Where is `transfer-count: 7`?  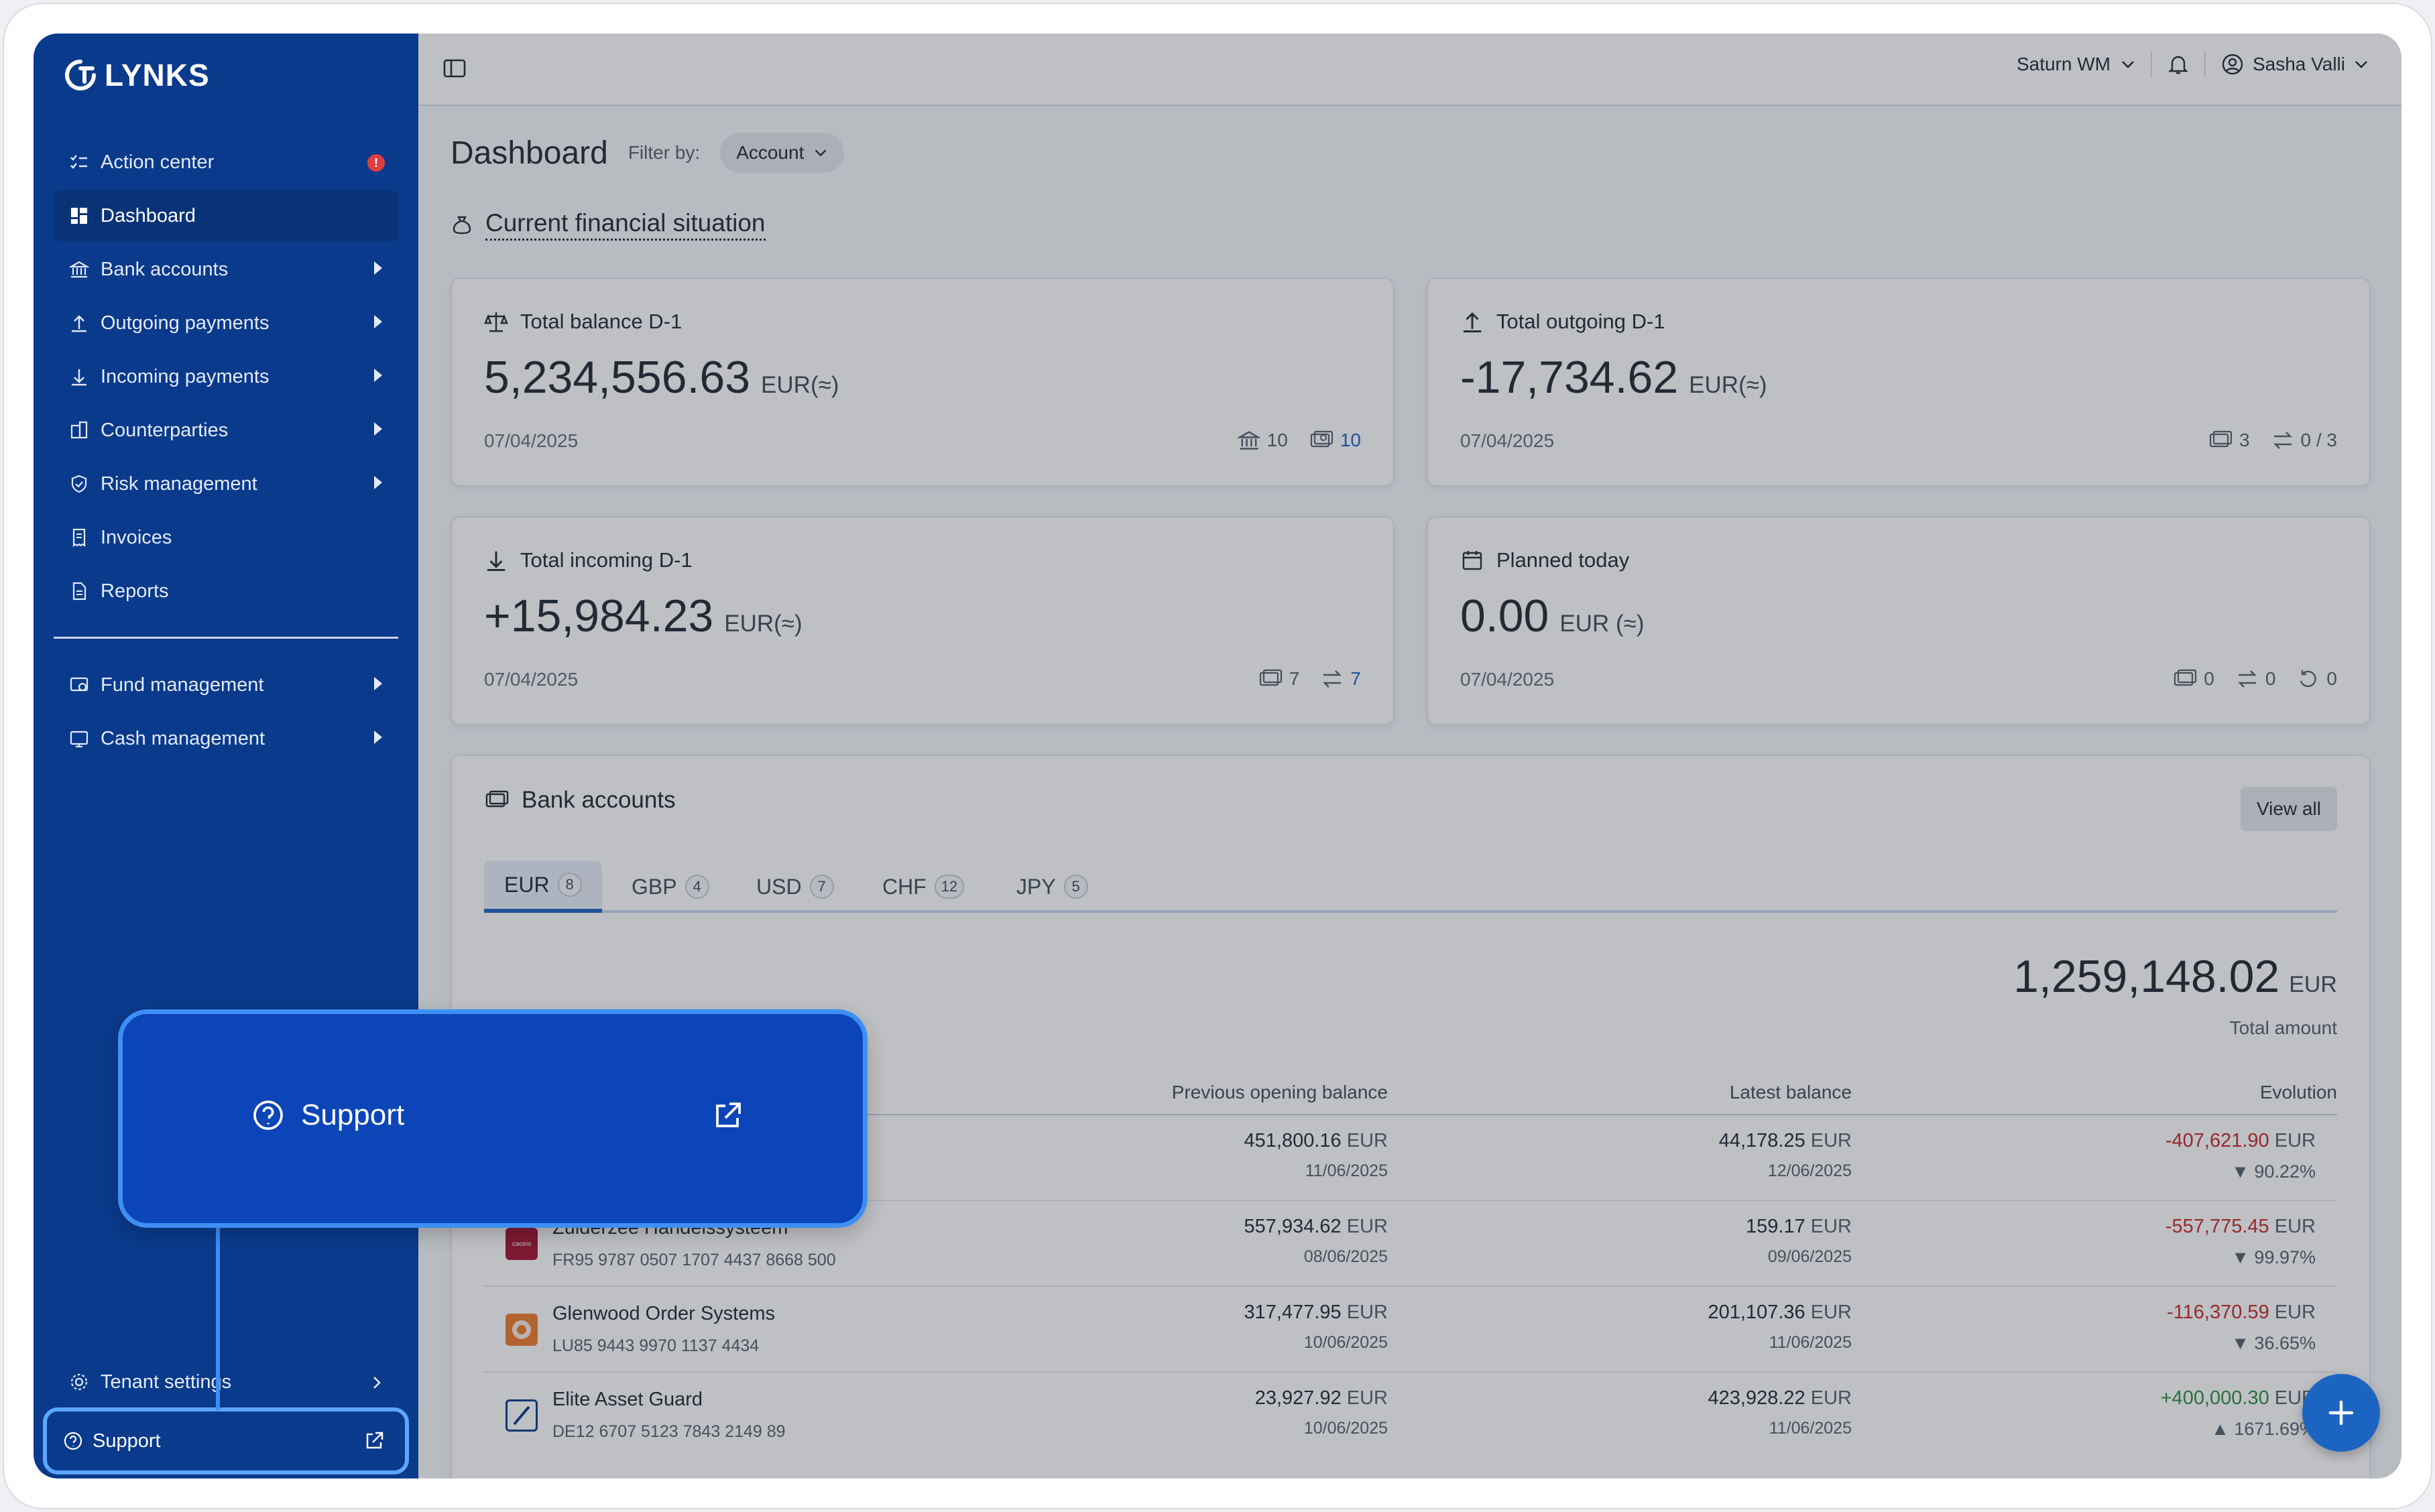 transfer-count: 7 is located at coordinates (1355, 678).